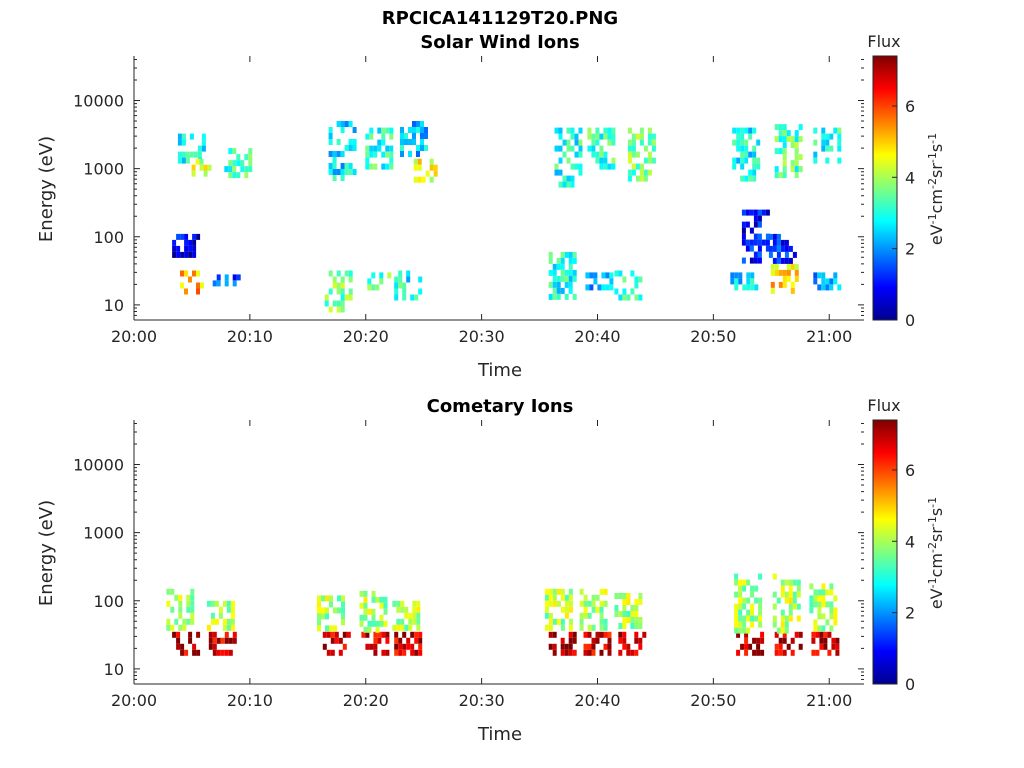  What do you see at coordinates (885, 188) in the screenshot?
I see `colorbar` at bounding box center [885, 188].